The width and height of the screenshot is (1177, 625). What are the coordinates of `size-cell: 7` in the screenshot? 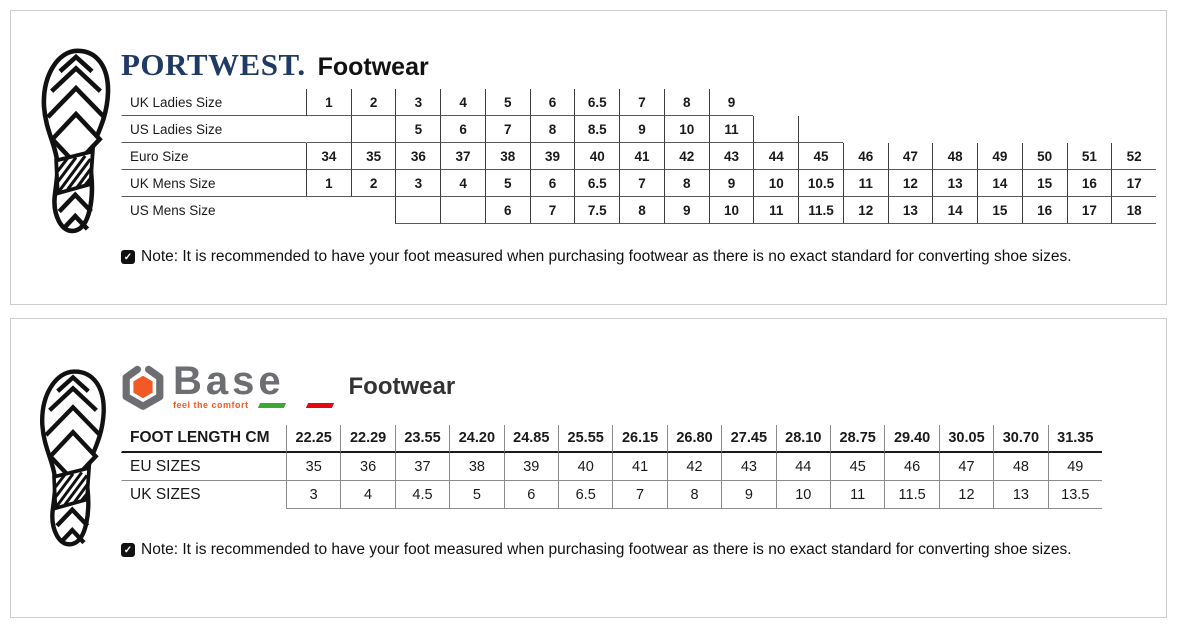 It's located at (641, 102).